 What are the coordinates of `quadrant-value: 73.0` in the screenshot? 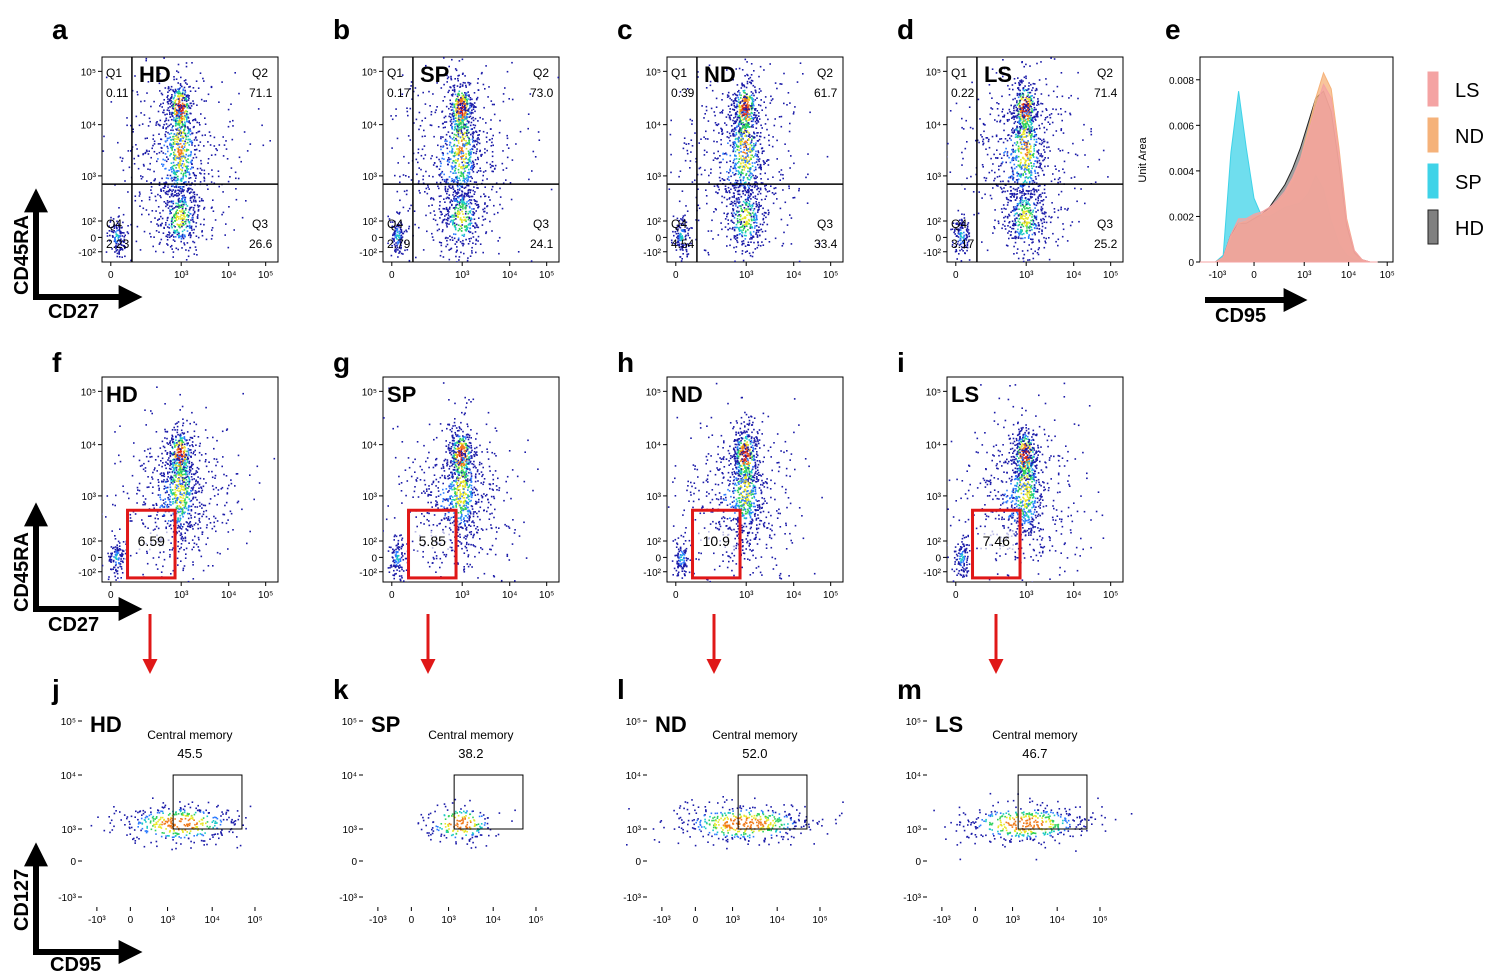 It's located at (542, 93).